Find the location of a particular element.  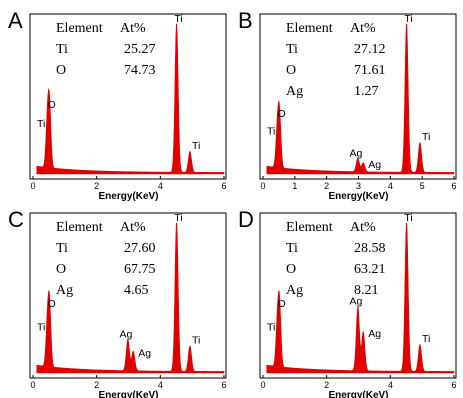

table-cell-value: 71.61 is located at coordinates (370, 70).